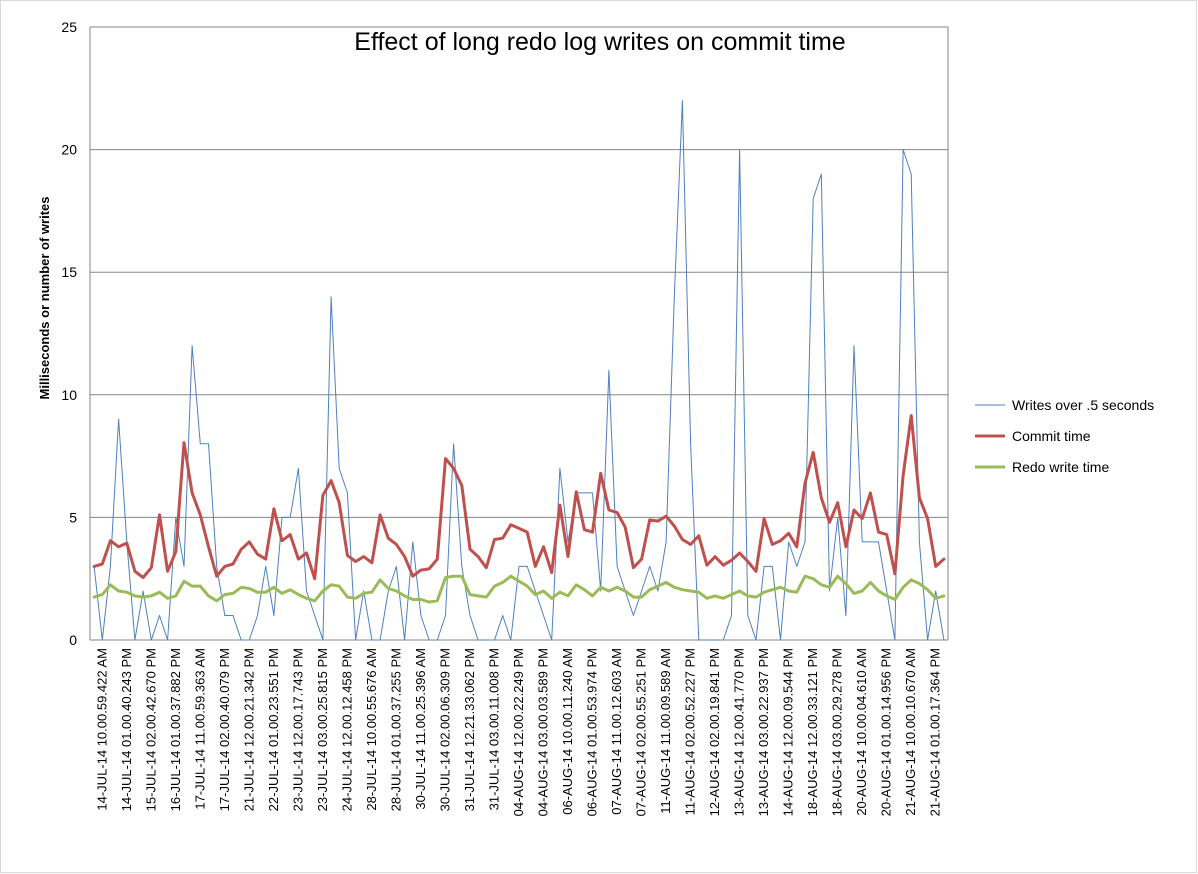 Image resolution: width=1198 pixels, height=874 pixels. Describe the element at coordinates (788, 732) in the screenshot. I see `x-tick-label: 14-AUG-14 12.00.09.544 PM` at that location.